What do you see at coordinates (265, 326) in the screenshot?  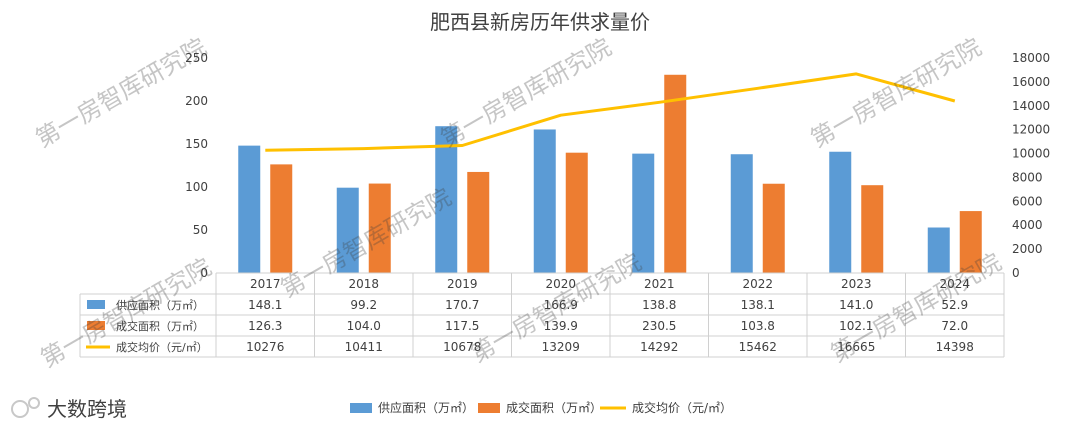 I see `table-cell: 126.3` at bounding box center [265, 326].